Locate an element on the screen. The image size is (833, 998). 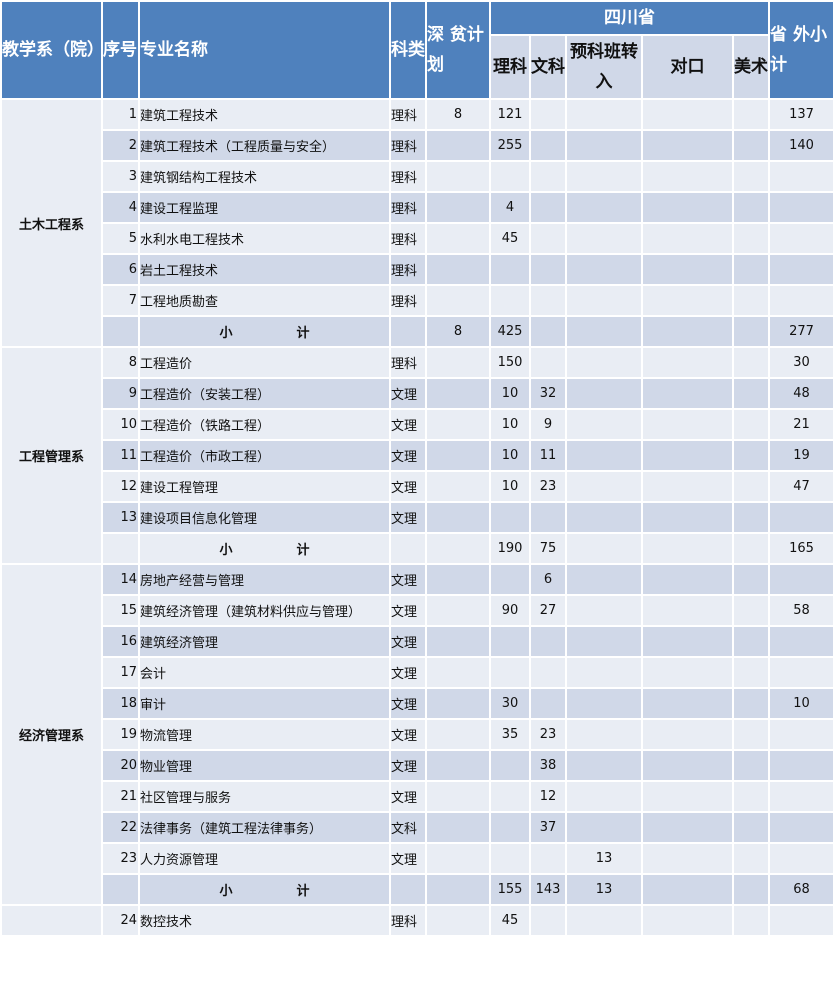
major-name-cell: 工程造价 is located at coordinates (264, 362).